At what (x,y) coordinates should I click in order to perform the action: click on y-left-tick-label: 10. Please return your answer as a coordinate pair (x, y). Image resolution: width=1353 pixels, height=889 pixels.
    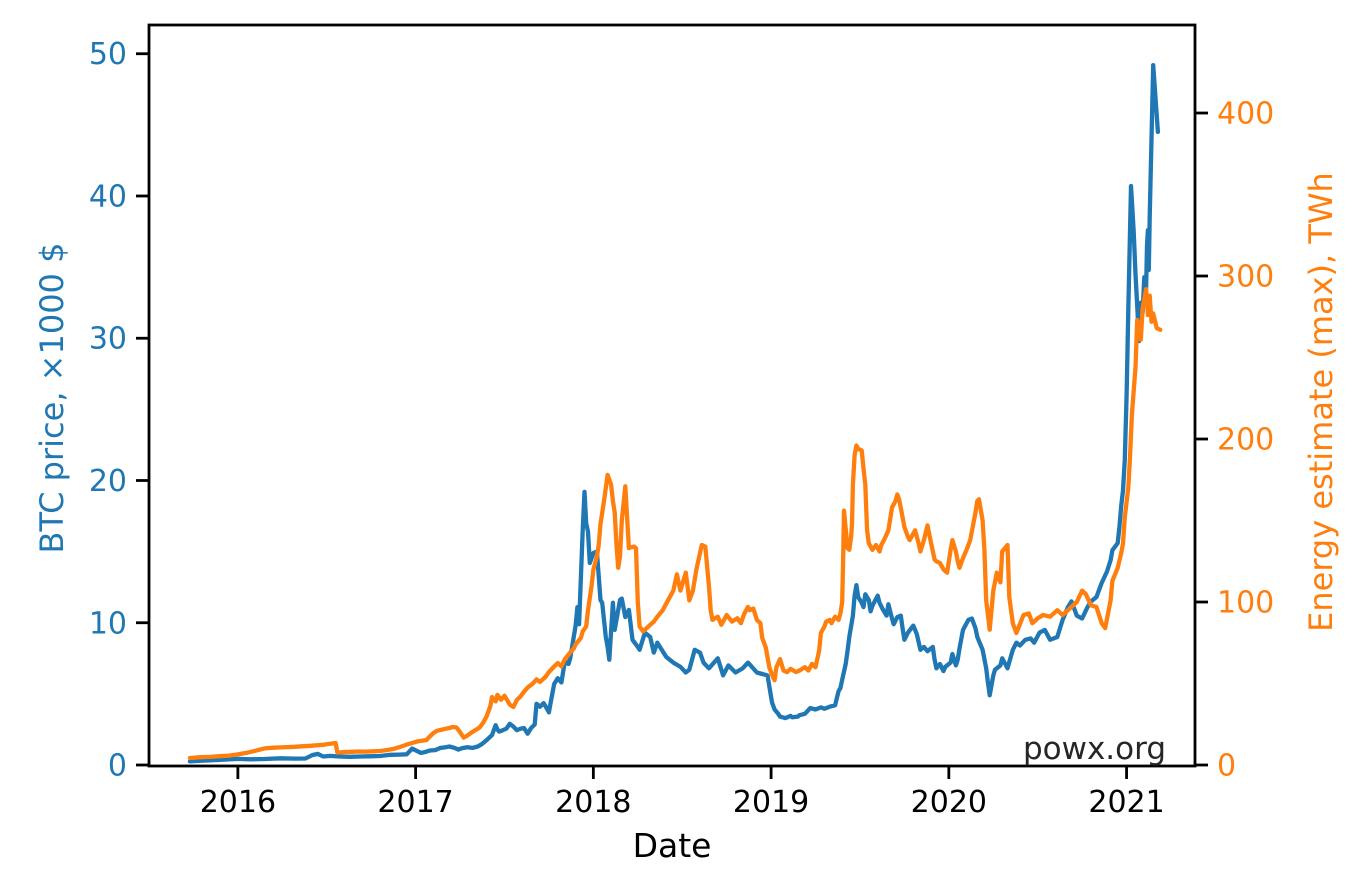
    Looking at the image, I should click on (108, 623).